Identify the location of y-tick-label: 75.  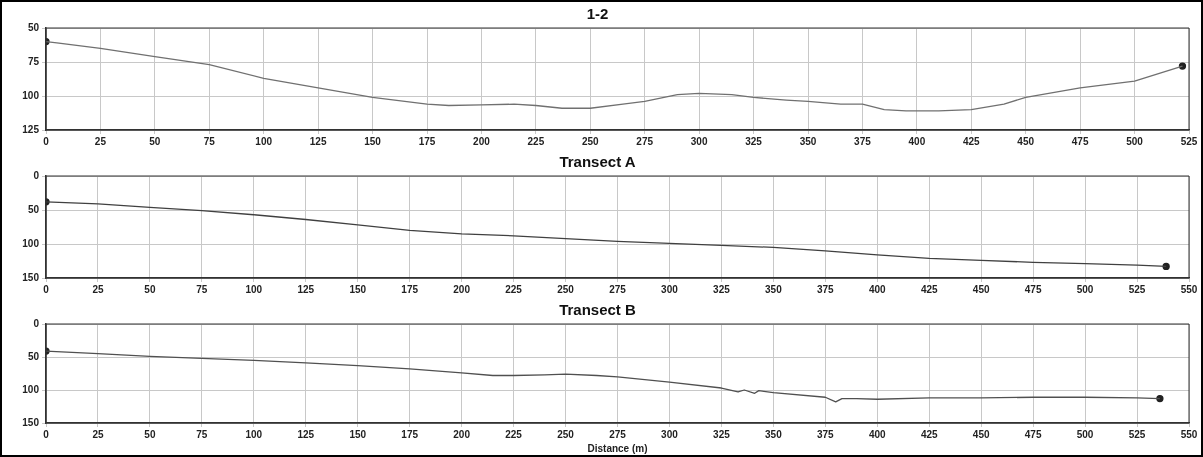
(33, 61).